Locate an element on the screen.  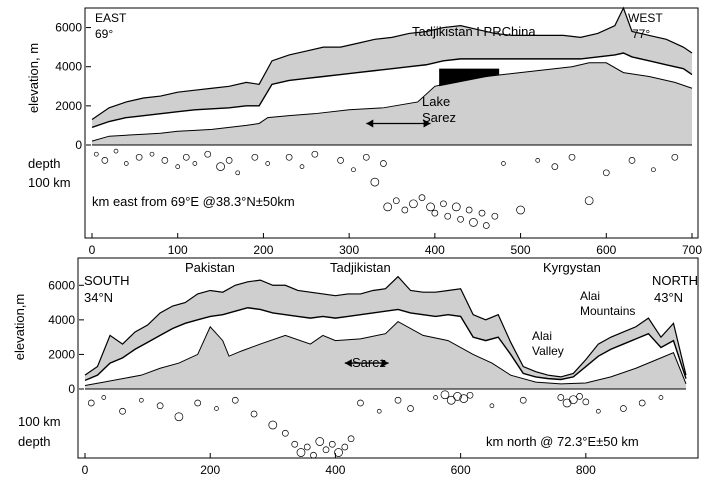
bottom-corner-left: SOUTH is located at coordinates (107, 280).